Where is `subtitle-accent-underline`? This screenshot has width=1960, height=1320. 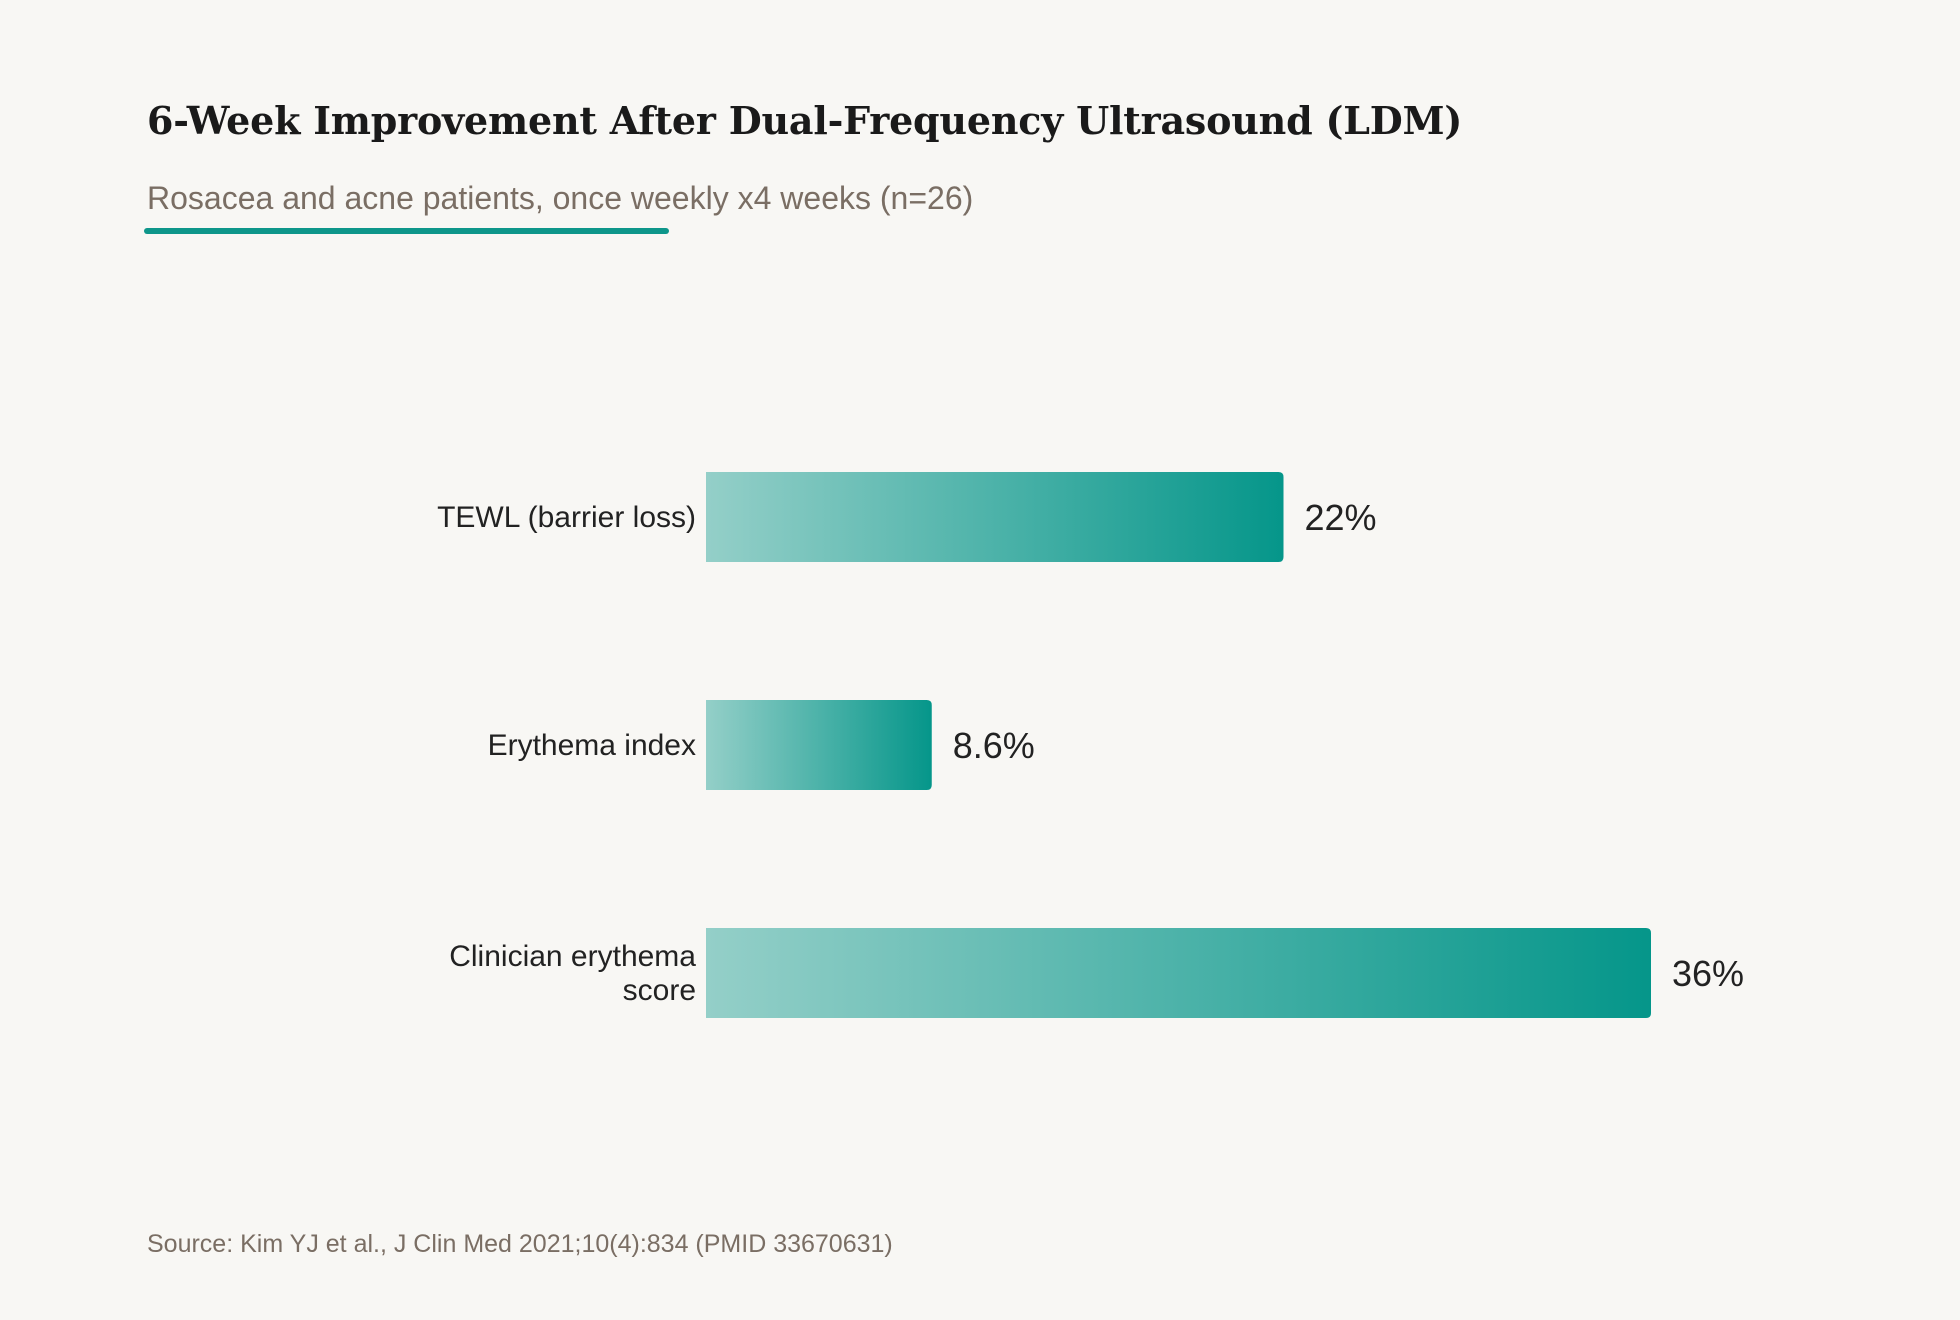 subtitle-accent-underline is located at coordinates (406, 231).